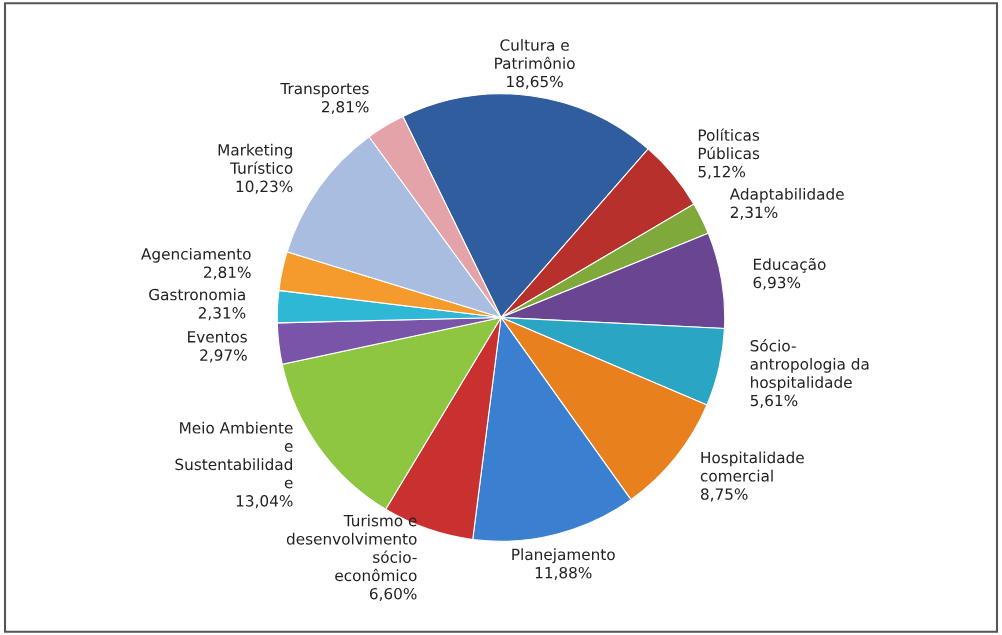 The width and height of the screenshot is (1002, 635). What do you see at coordinates (563, 573) in the screenshot?
I see `data-label: 11,88%` at bounding box center [563, 573].